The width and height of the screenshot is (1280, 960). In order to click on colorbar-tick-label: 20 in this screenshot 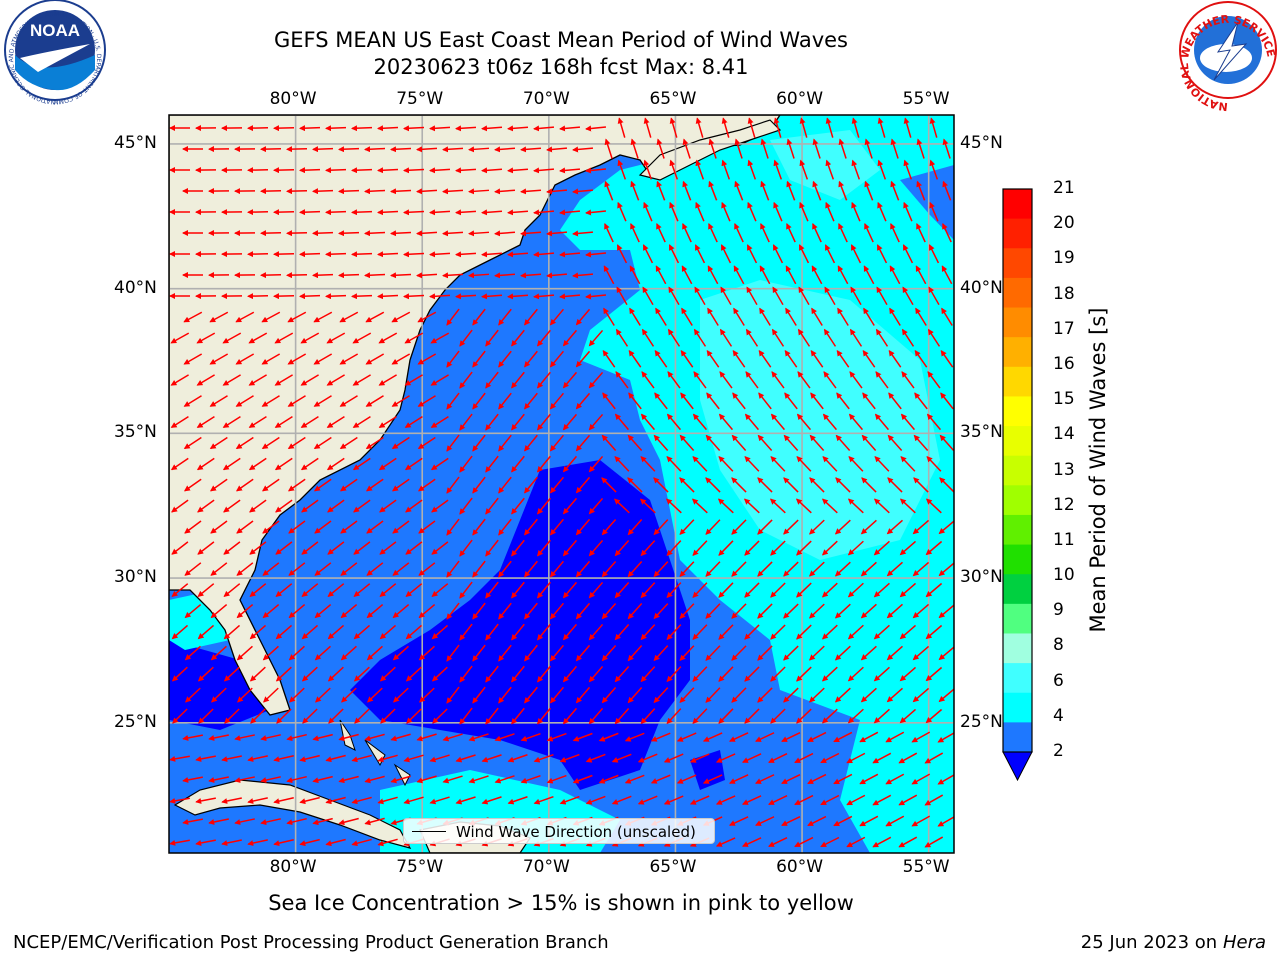, I will do `click(1064, 223)`.